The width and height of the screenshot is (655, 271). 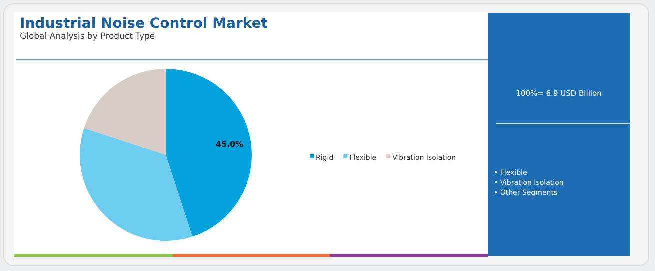 I want to click on chart-subtitle: Global Analysis by Product Type, so click(x=88, y=37).